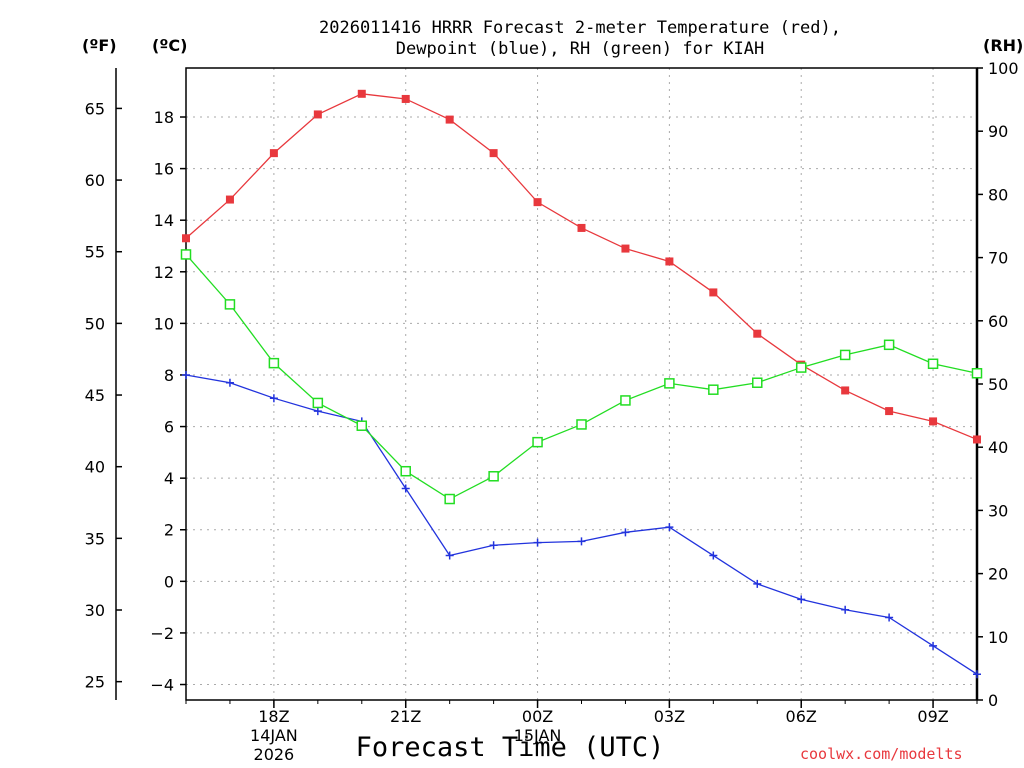 This screenshot has height=768, width=1024. I want to click on fahrenheit-tick-label: 65, so click(95, 108).